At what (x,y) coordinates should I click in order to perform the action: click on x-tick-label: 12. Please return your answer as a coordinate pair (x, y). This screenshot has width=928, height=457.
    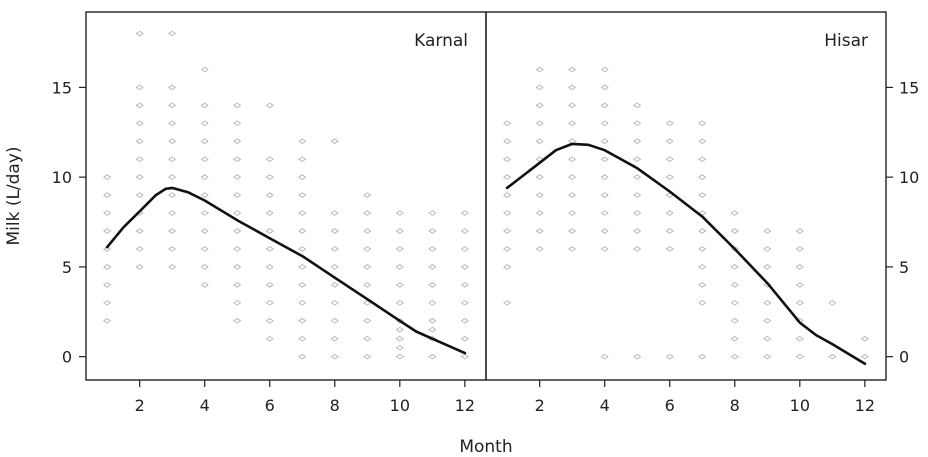
    Looking at the image, I should click on (865, 405).